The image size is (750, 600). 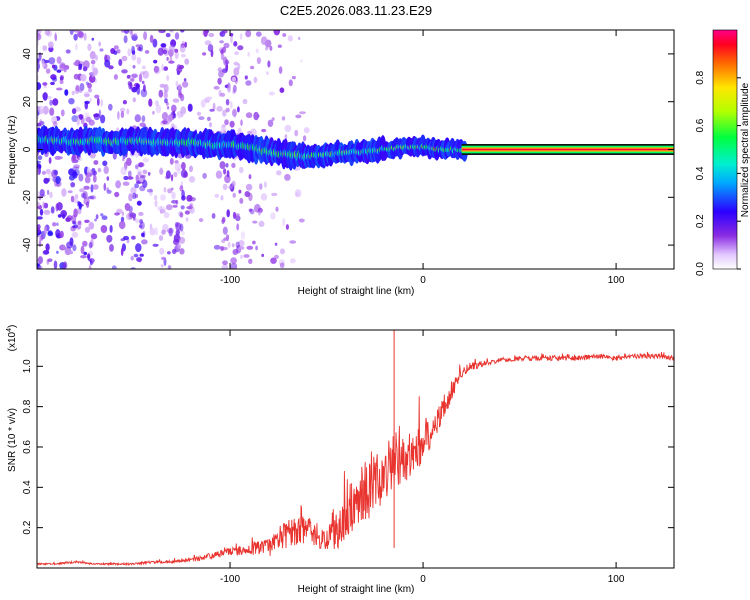 I want to click on x-tick-label: 0, so click(x=423, y=280).